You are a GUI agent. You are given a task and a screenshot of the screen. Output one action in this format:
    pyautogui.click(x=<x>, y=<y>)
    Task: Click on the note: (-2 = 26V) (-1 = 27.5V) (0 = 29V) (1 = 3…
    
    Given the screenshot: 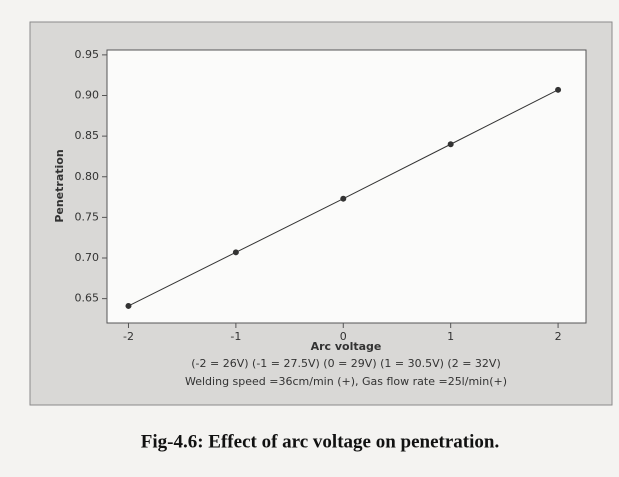 What is the action you would take?
    pyautogui.click(x=345, y=363)
    